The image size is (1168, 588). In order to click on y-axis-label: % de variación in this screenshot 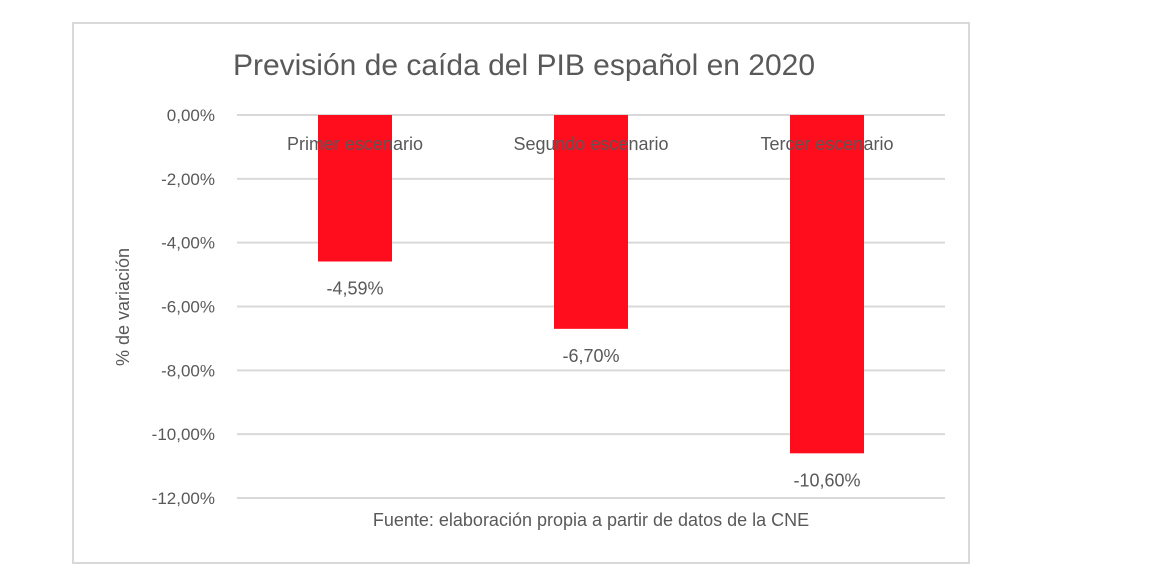, I will do `click(123, 307)`.